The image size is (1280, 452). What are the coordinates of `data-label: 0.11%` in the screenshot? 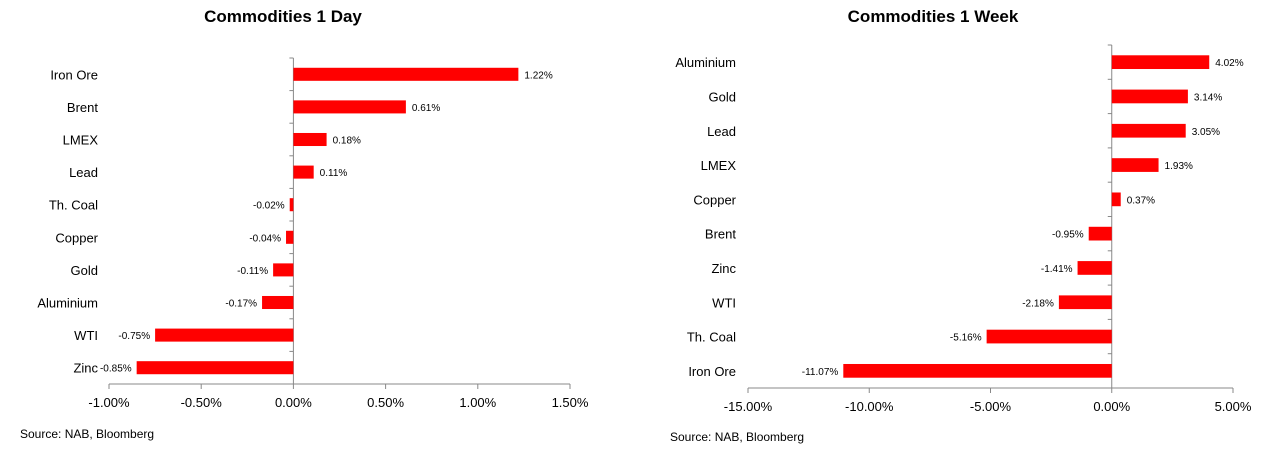 It's located at (334, 173).